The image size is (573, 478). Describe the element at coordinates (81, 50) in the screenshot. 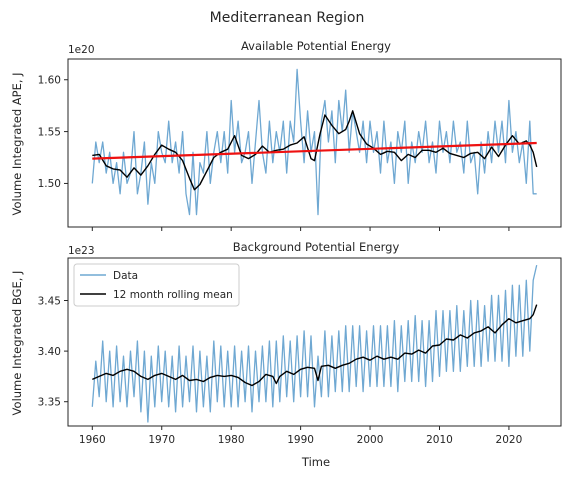

I see `ape-offset-label: 1e20` at that location.